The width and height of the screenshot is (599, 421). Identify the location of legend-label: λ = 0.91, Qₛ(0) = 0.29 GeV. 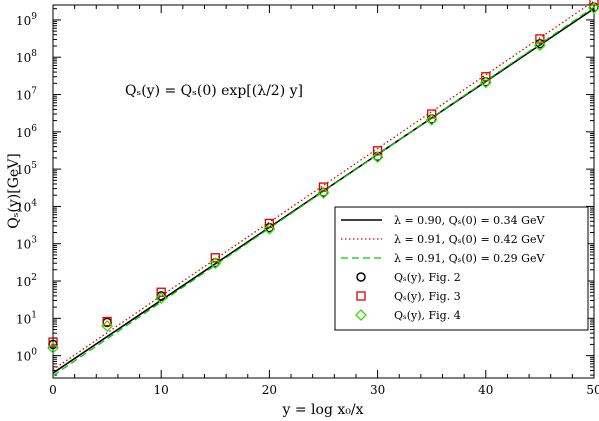
(469, 258).